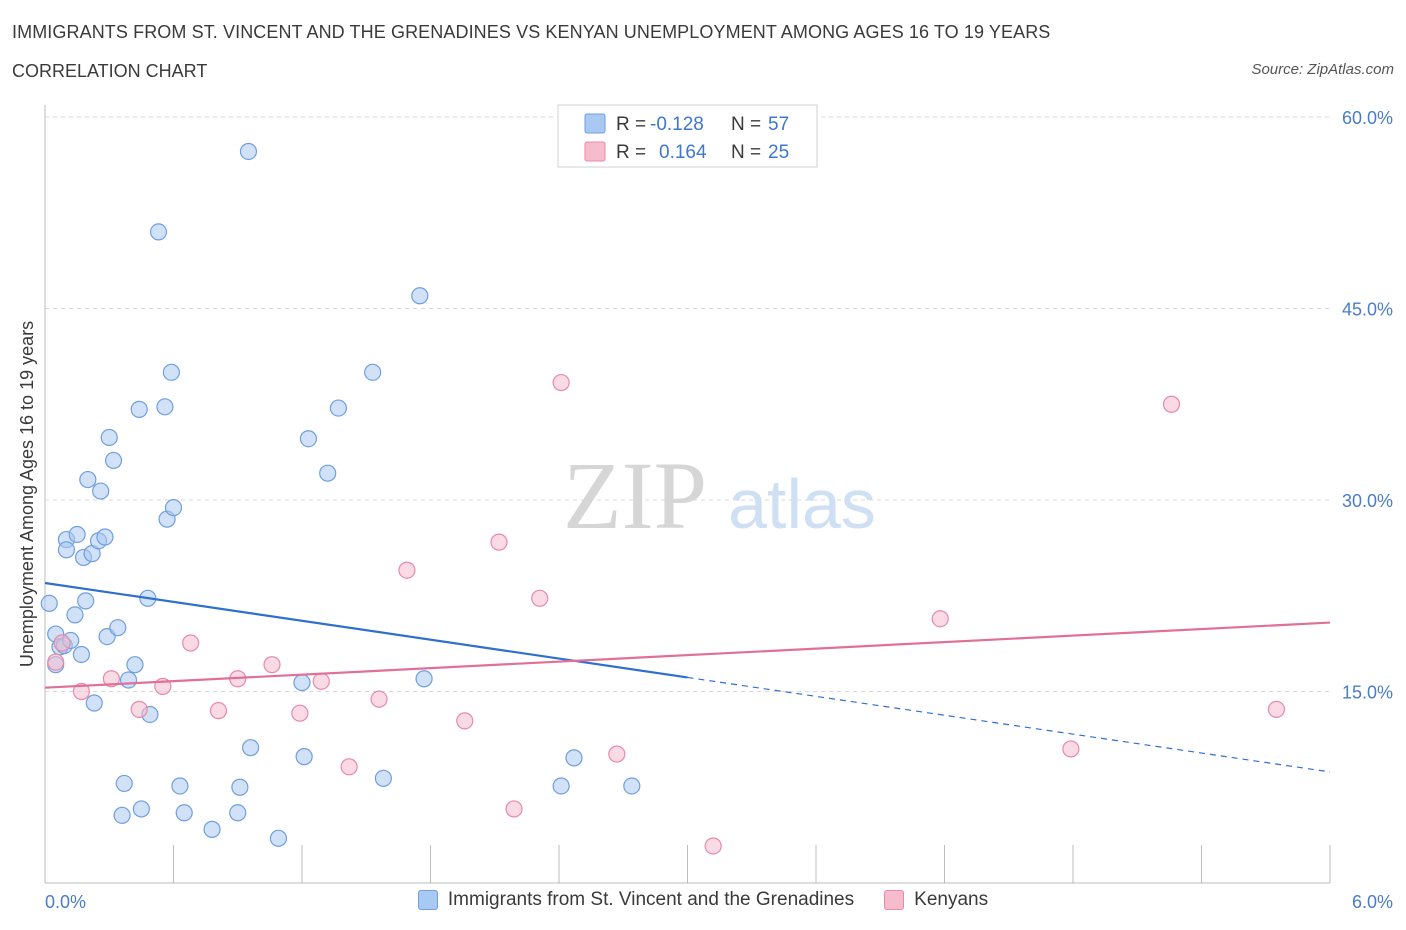 This screenshot has width=1406, height=930. I want to click on stats-r-label-pink: R =, so click(631, 152).